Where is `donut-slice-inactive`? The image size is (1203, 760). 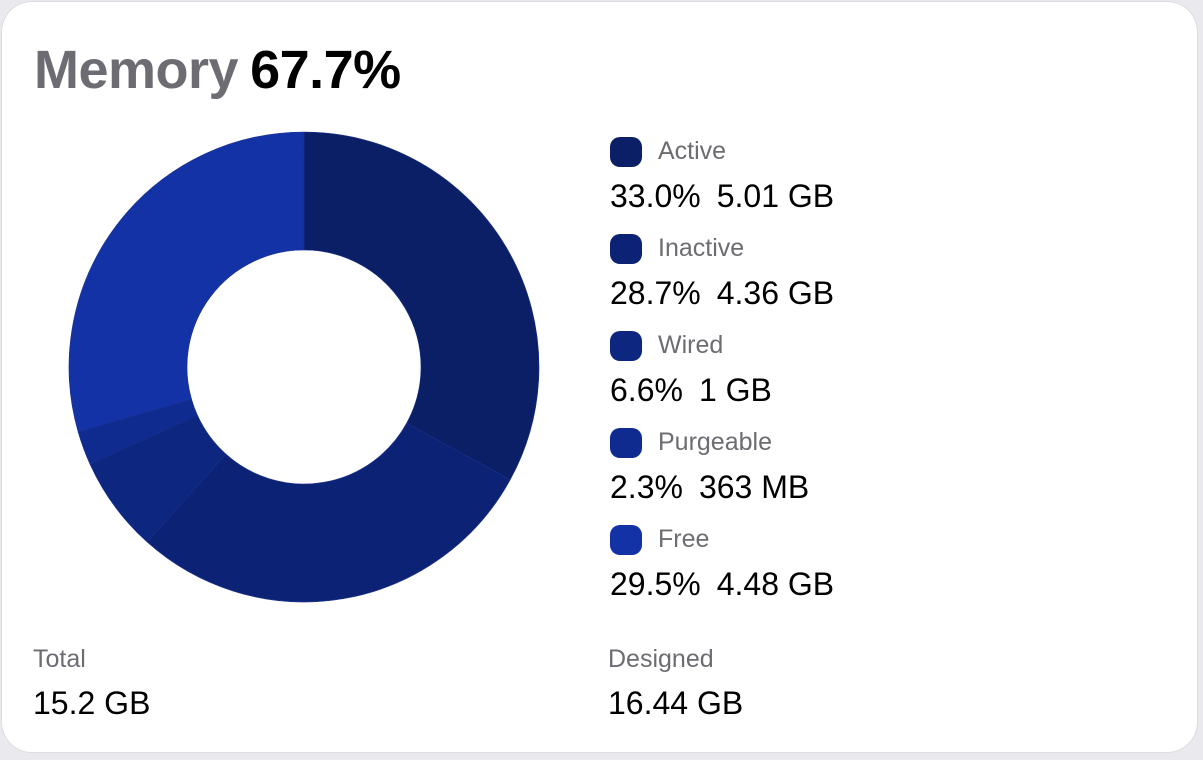
donut-slice-inactive is located at coordinates (328, 512).